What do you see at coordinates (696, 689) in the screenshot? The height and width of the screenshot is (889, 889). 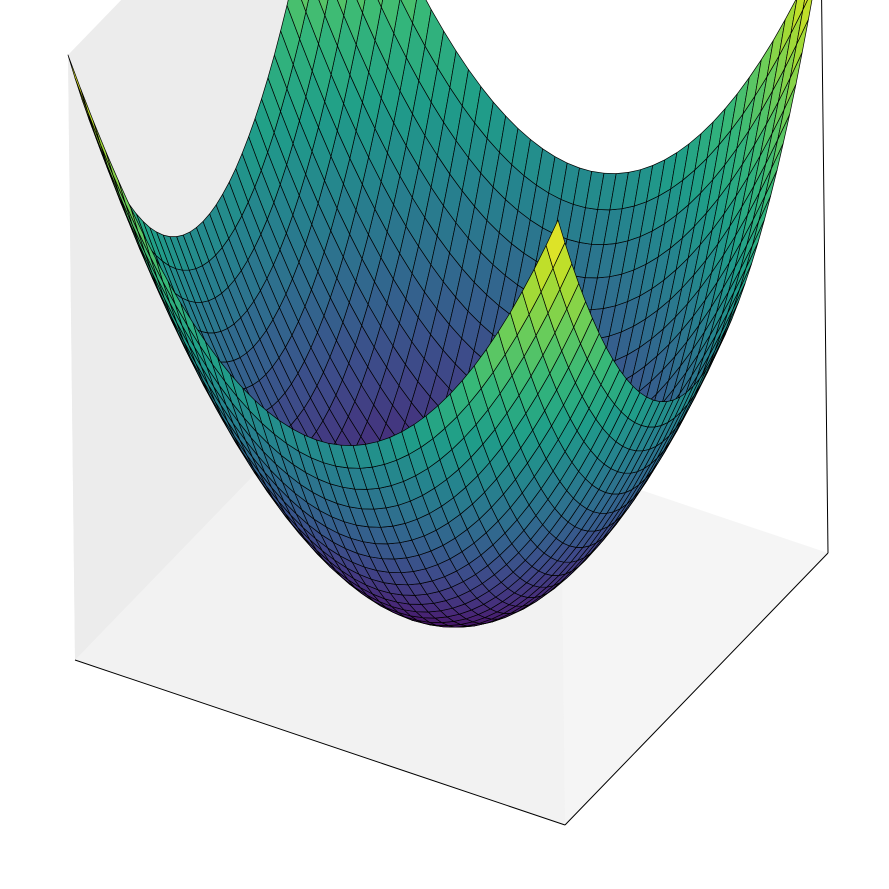 I see `x-axis-line` at bounding box center [696, 689].